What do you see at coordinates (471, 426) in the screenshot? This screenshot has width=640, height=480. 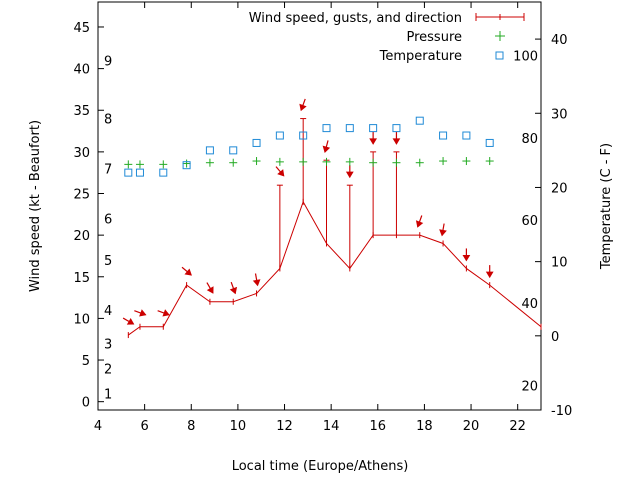 I see `x-tick-label: 20` at bounding box center [471, 426].